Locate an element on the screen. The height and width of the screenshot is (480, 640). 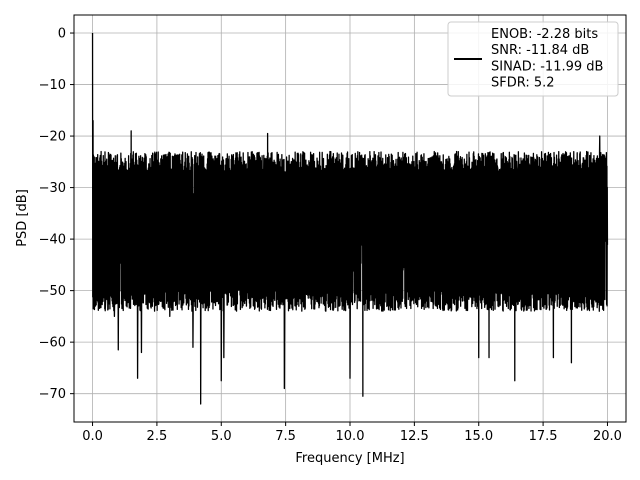
y-tick-label: −10 is located at coordinates (52, 85).